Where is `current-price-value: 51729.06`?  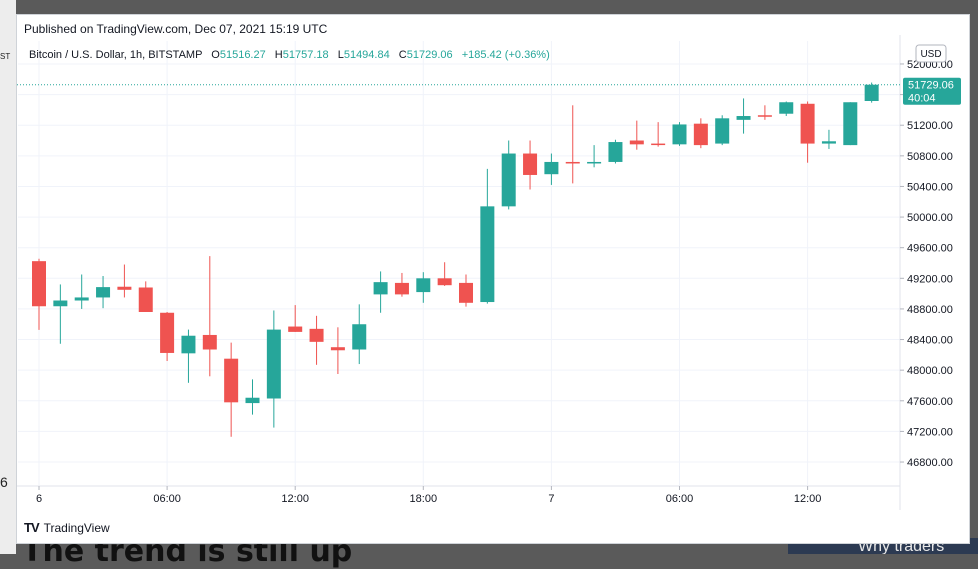 current-price-value: 51729.06 is located at coordinates (931, 86).